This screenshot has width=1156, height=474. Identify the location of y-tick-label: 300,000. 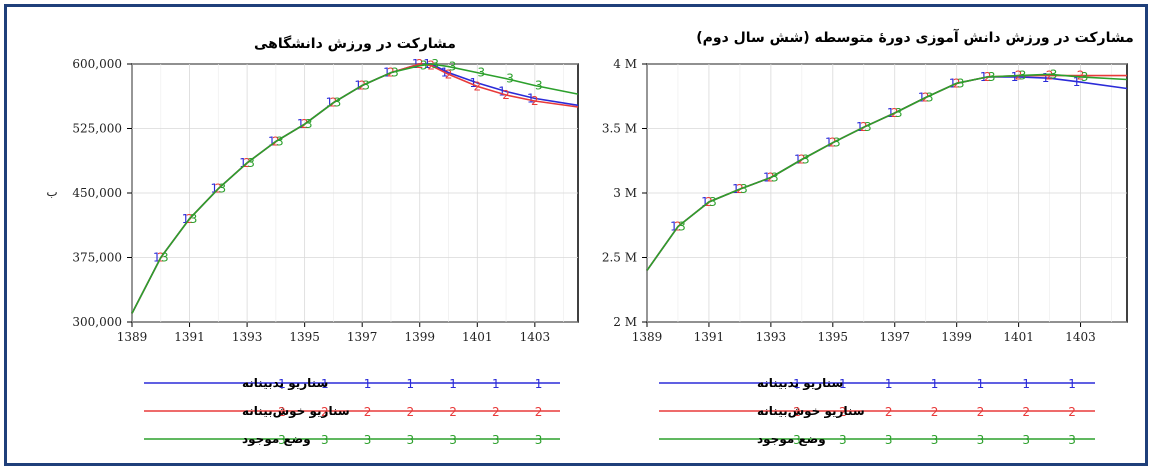
(97, 322).